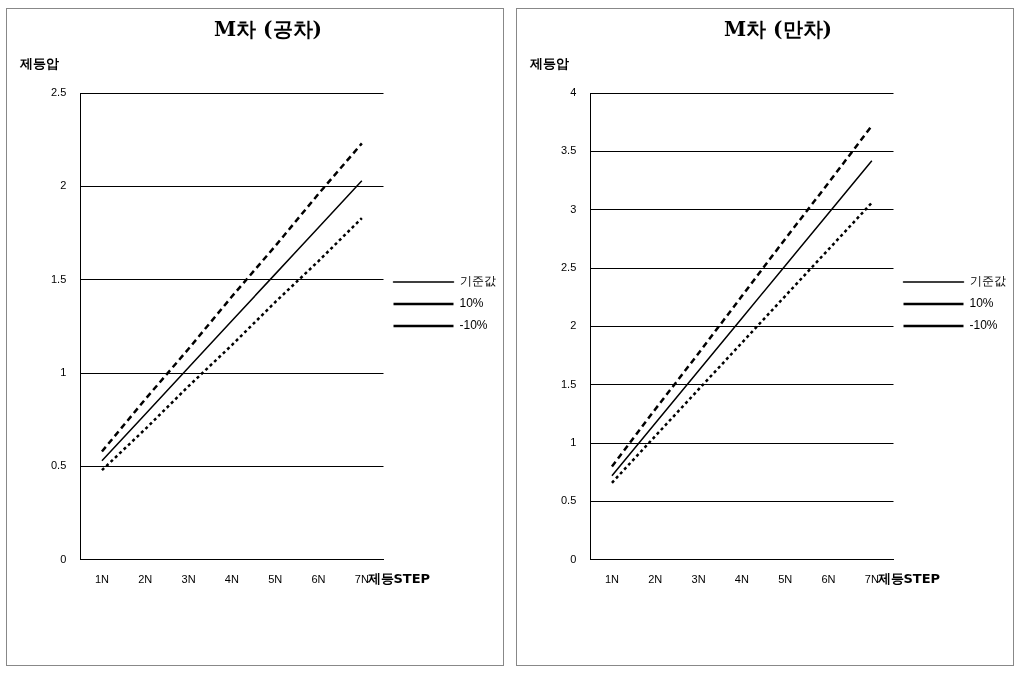 Image resolution: width=1022 pixels, height=675 pixels. What do you see at coordinates (778, 29) in the screenshot?
I see `chart-title: M차 (만차)` at bounding box center [778, 29].